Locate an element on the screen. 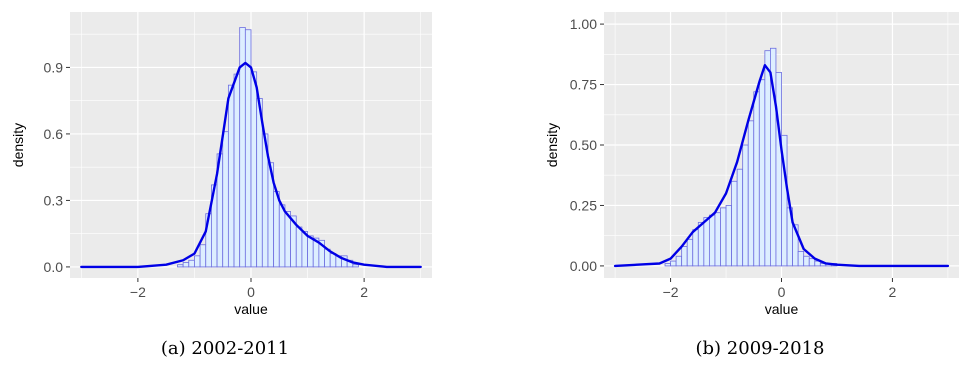 The width and height of the screenshot is (960, 367). y-tick-label: 0.50 is located at coordinates (583, 145).